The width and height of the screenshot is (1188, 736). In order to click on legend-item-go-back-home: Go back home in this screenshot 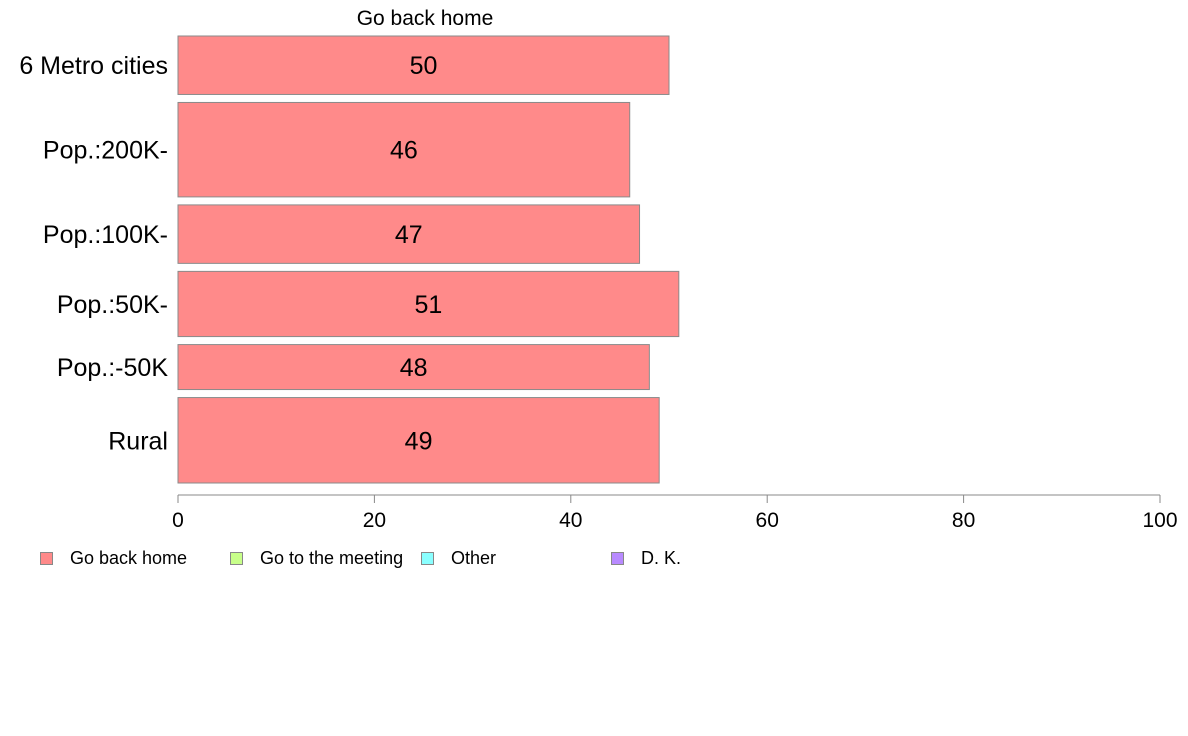, I will do `click(113, 558)`.